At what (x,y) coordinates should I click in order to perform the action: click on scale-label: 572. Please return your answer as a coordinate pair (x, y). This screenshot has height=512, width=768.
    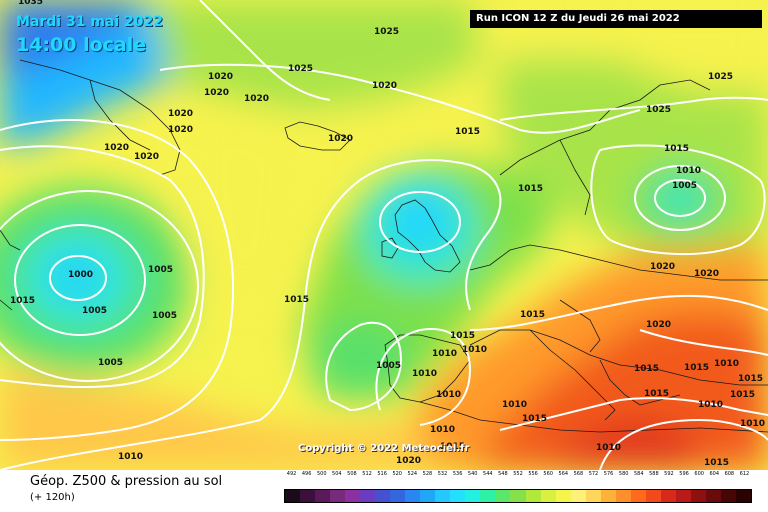
    Looking at the image, I should click on (593, 474).